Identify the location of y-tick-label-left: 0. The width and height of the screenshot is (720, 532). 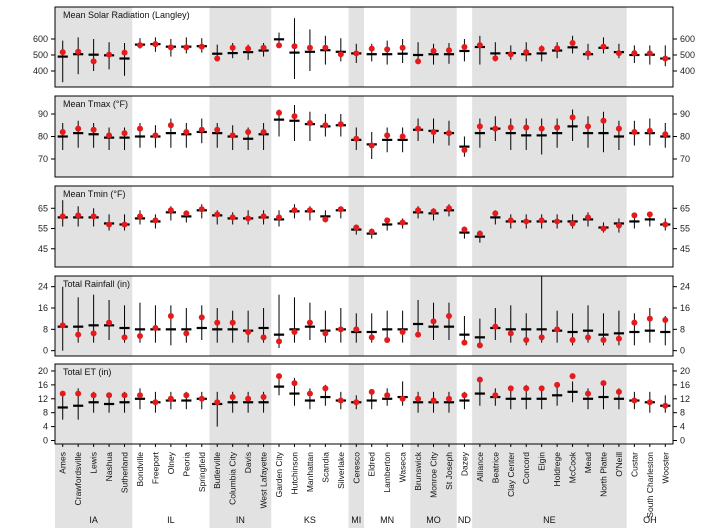
(45, 351).